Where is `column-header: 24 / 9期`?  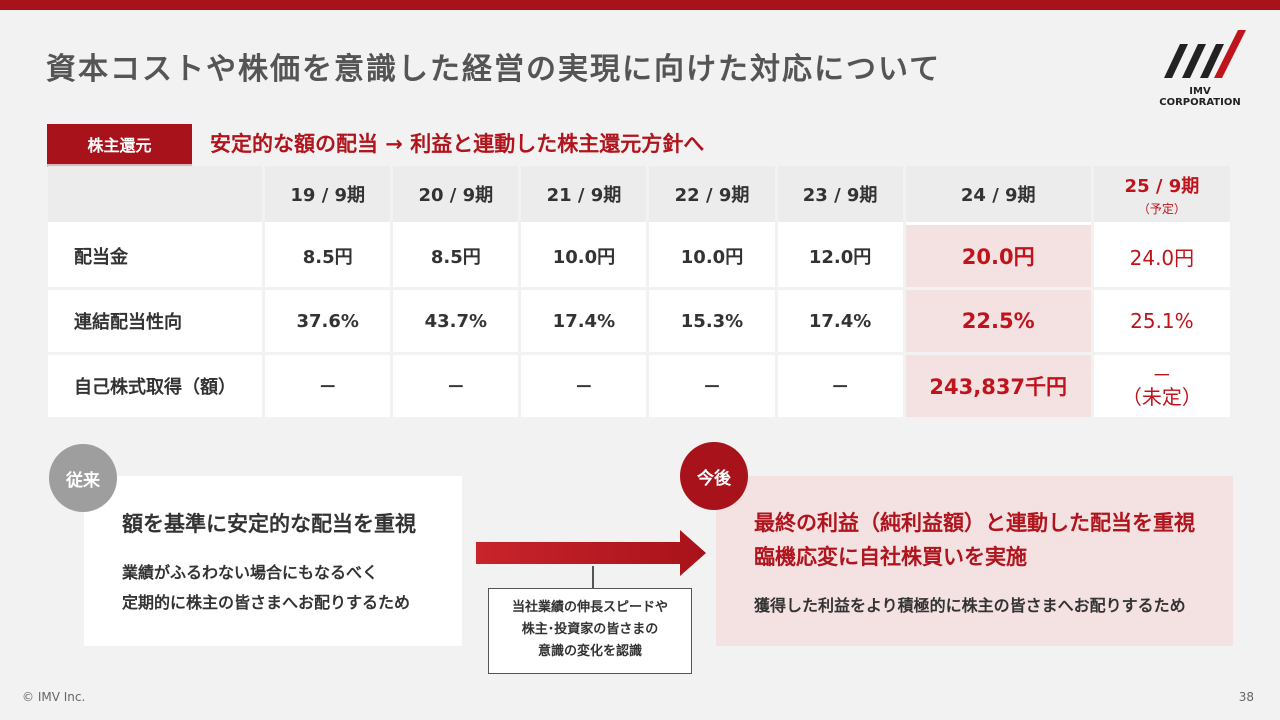
column-header: 24 / 9期 is located at coordinates (998, 195).